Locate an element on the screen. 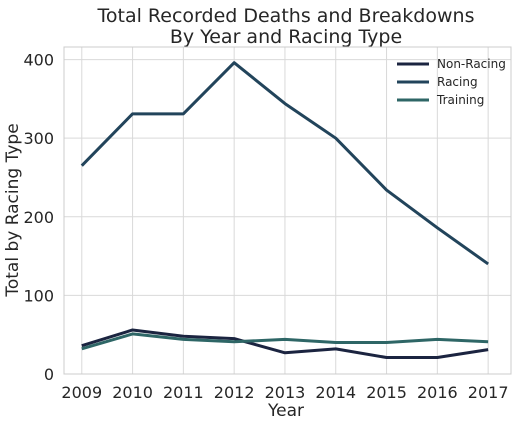  legend-label: Training is located at coordinates (460, 100).